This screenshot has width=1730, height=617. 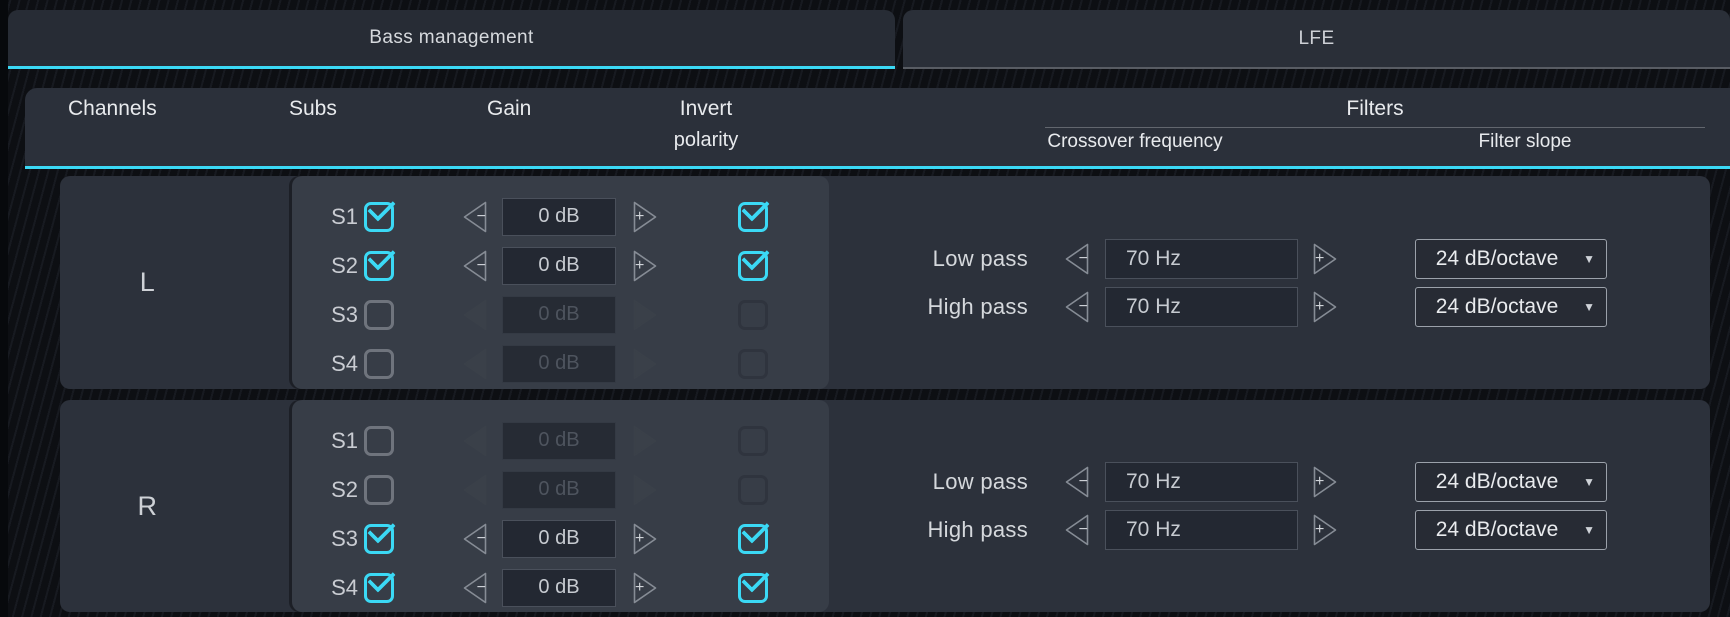 What do you see at coordinates (1316, 39) in the screenshot?
I see `tab-lfe: LFE` at bounding box center [1316, 39].